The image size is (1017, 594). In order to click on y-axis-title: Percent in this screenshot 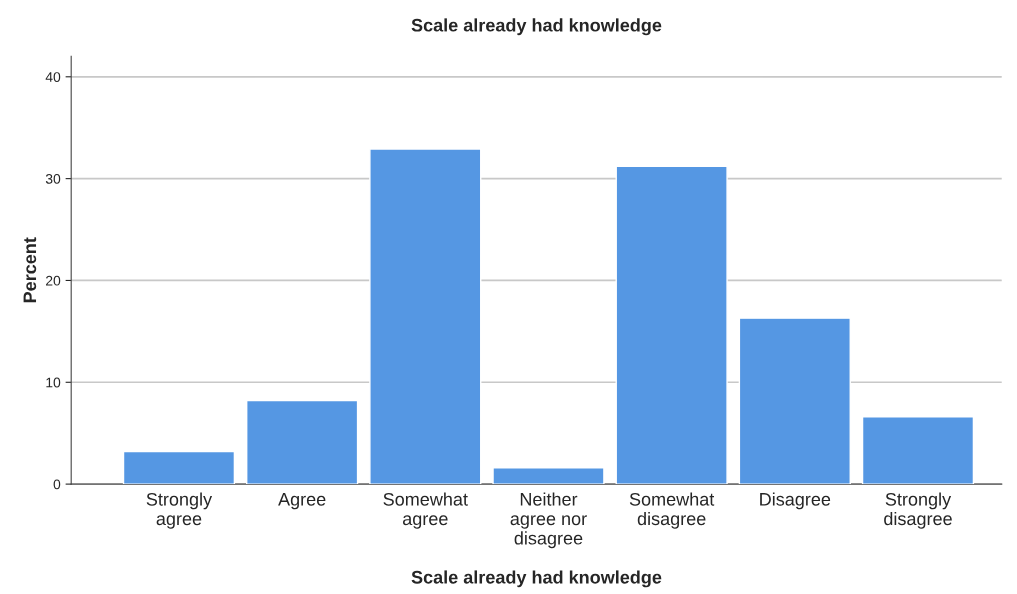, I will do `click(30, 270)`.